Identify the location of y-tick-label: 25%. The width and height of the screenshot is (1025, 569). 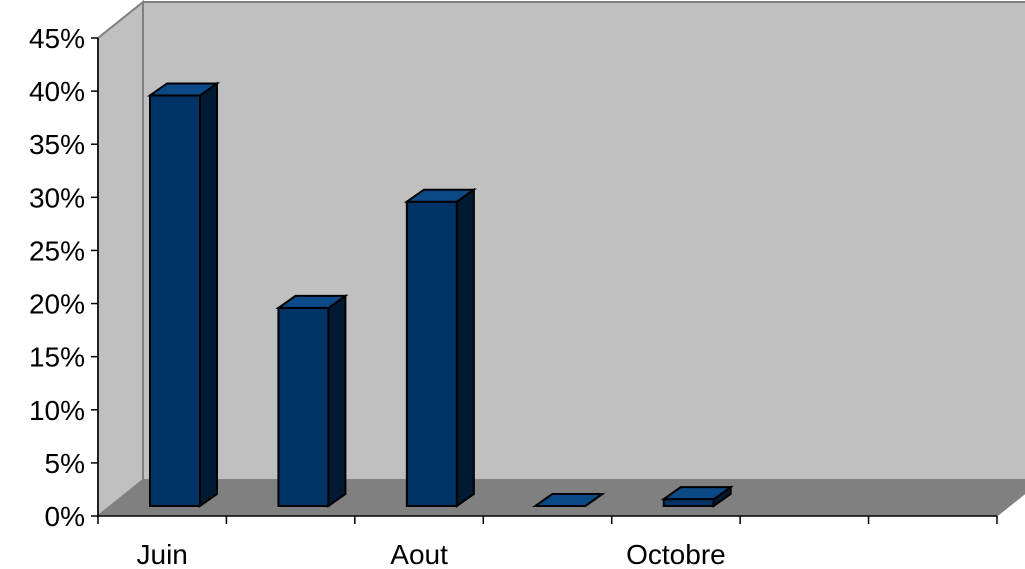
(57, 250).